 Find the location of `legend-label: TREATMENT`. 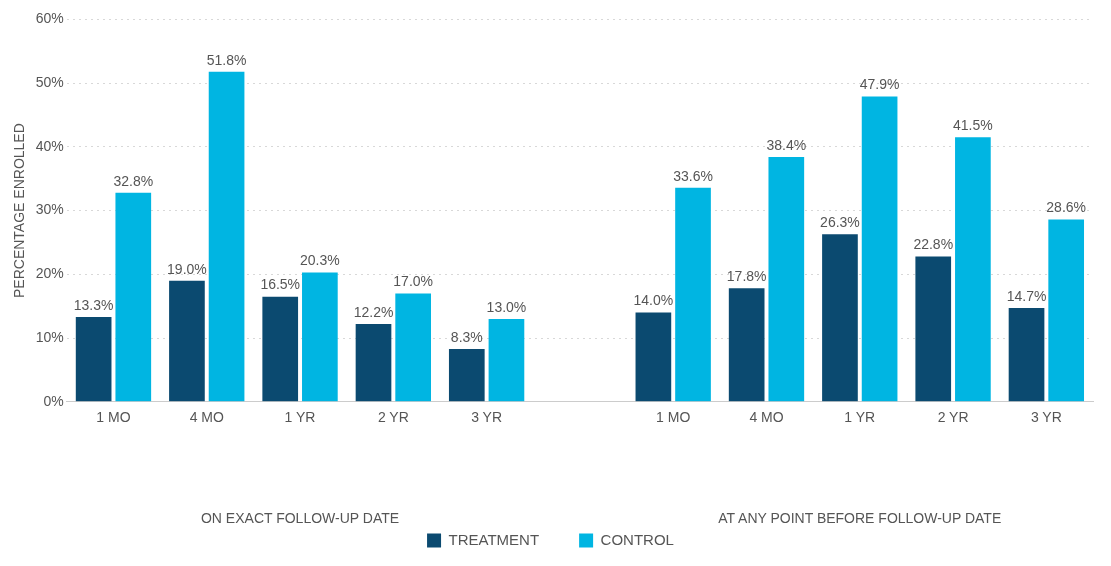

legend-label: TREATMENT is located at coordinates (494, 539).